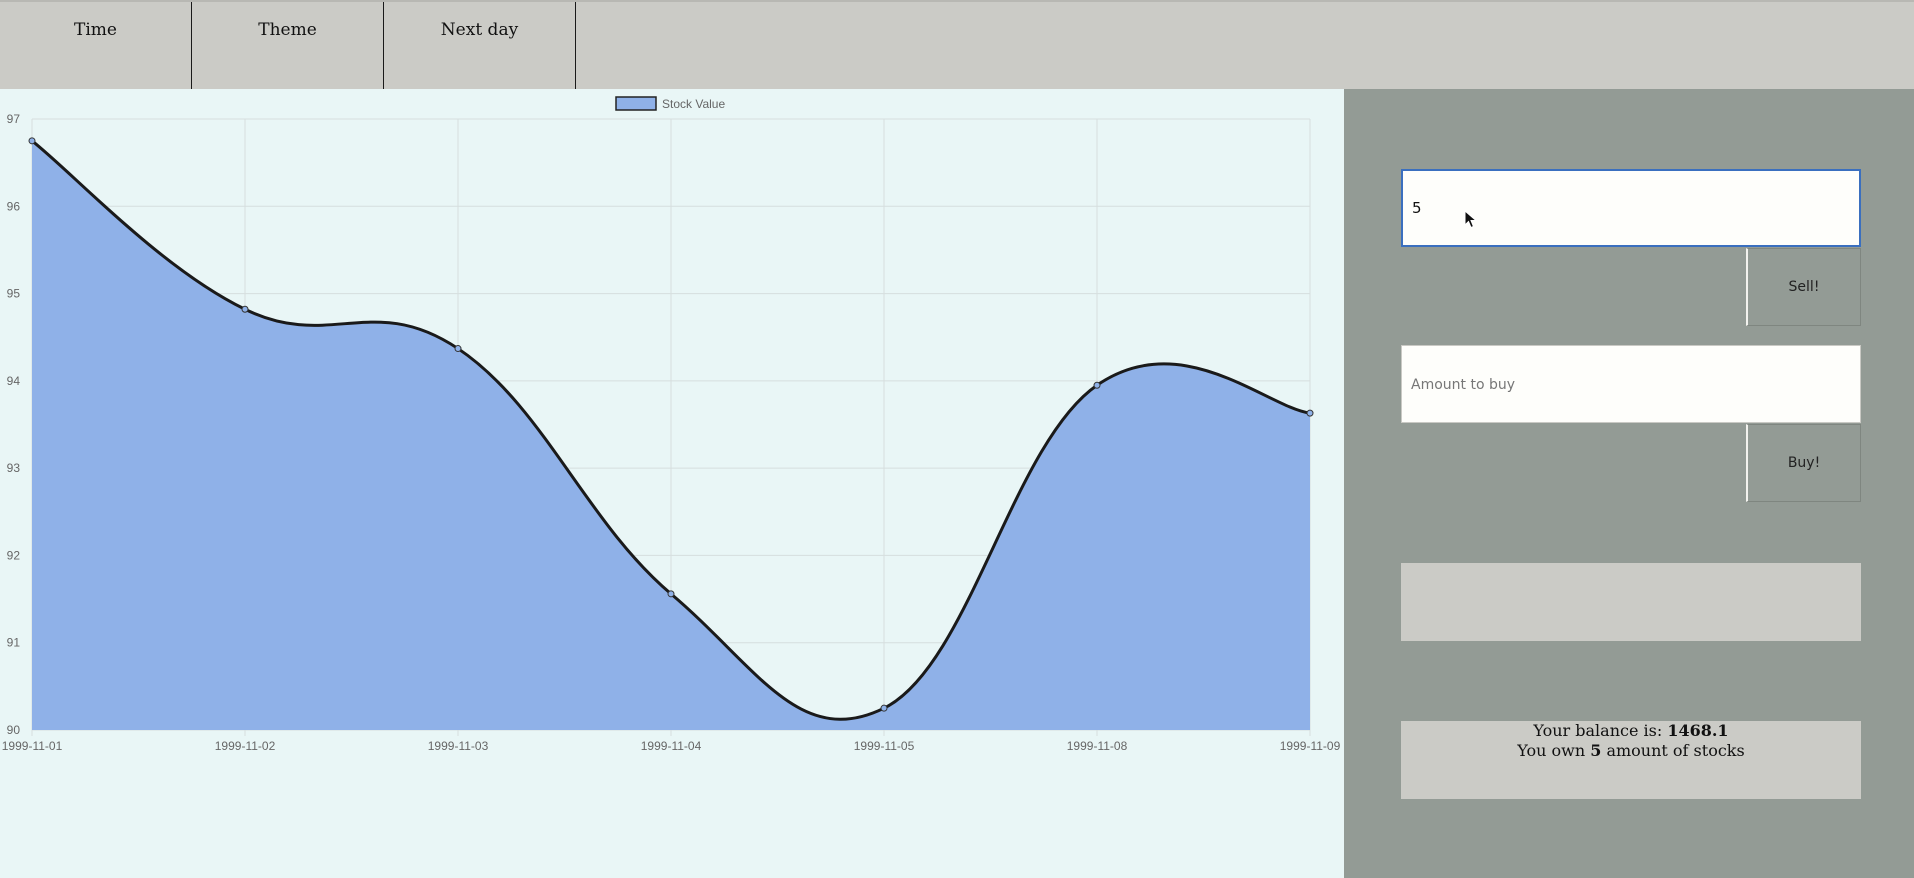  Describe the element at coordinates (1631, 602) in the screenshot. I see `message-box` at that location.